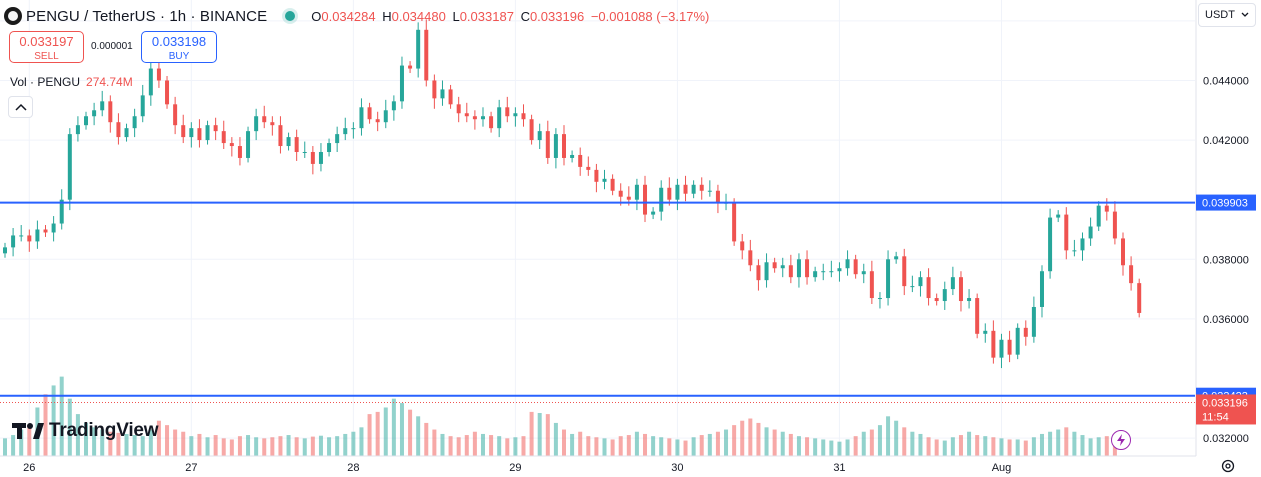 This screenshot has width=1261, height=477. Describe the element at coordinates (109, 82) in the screenshot. I see `volume-value: 274.74M` at that location.